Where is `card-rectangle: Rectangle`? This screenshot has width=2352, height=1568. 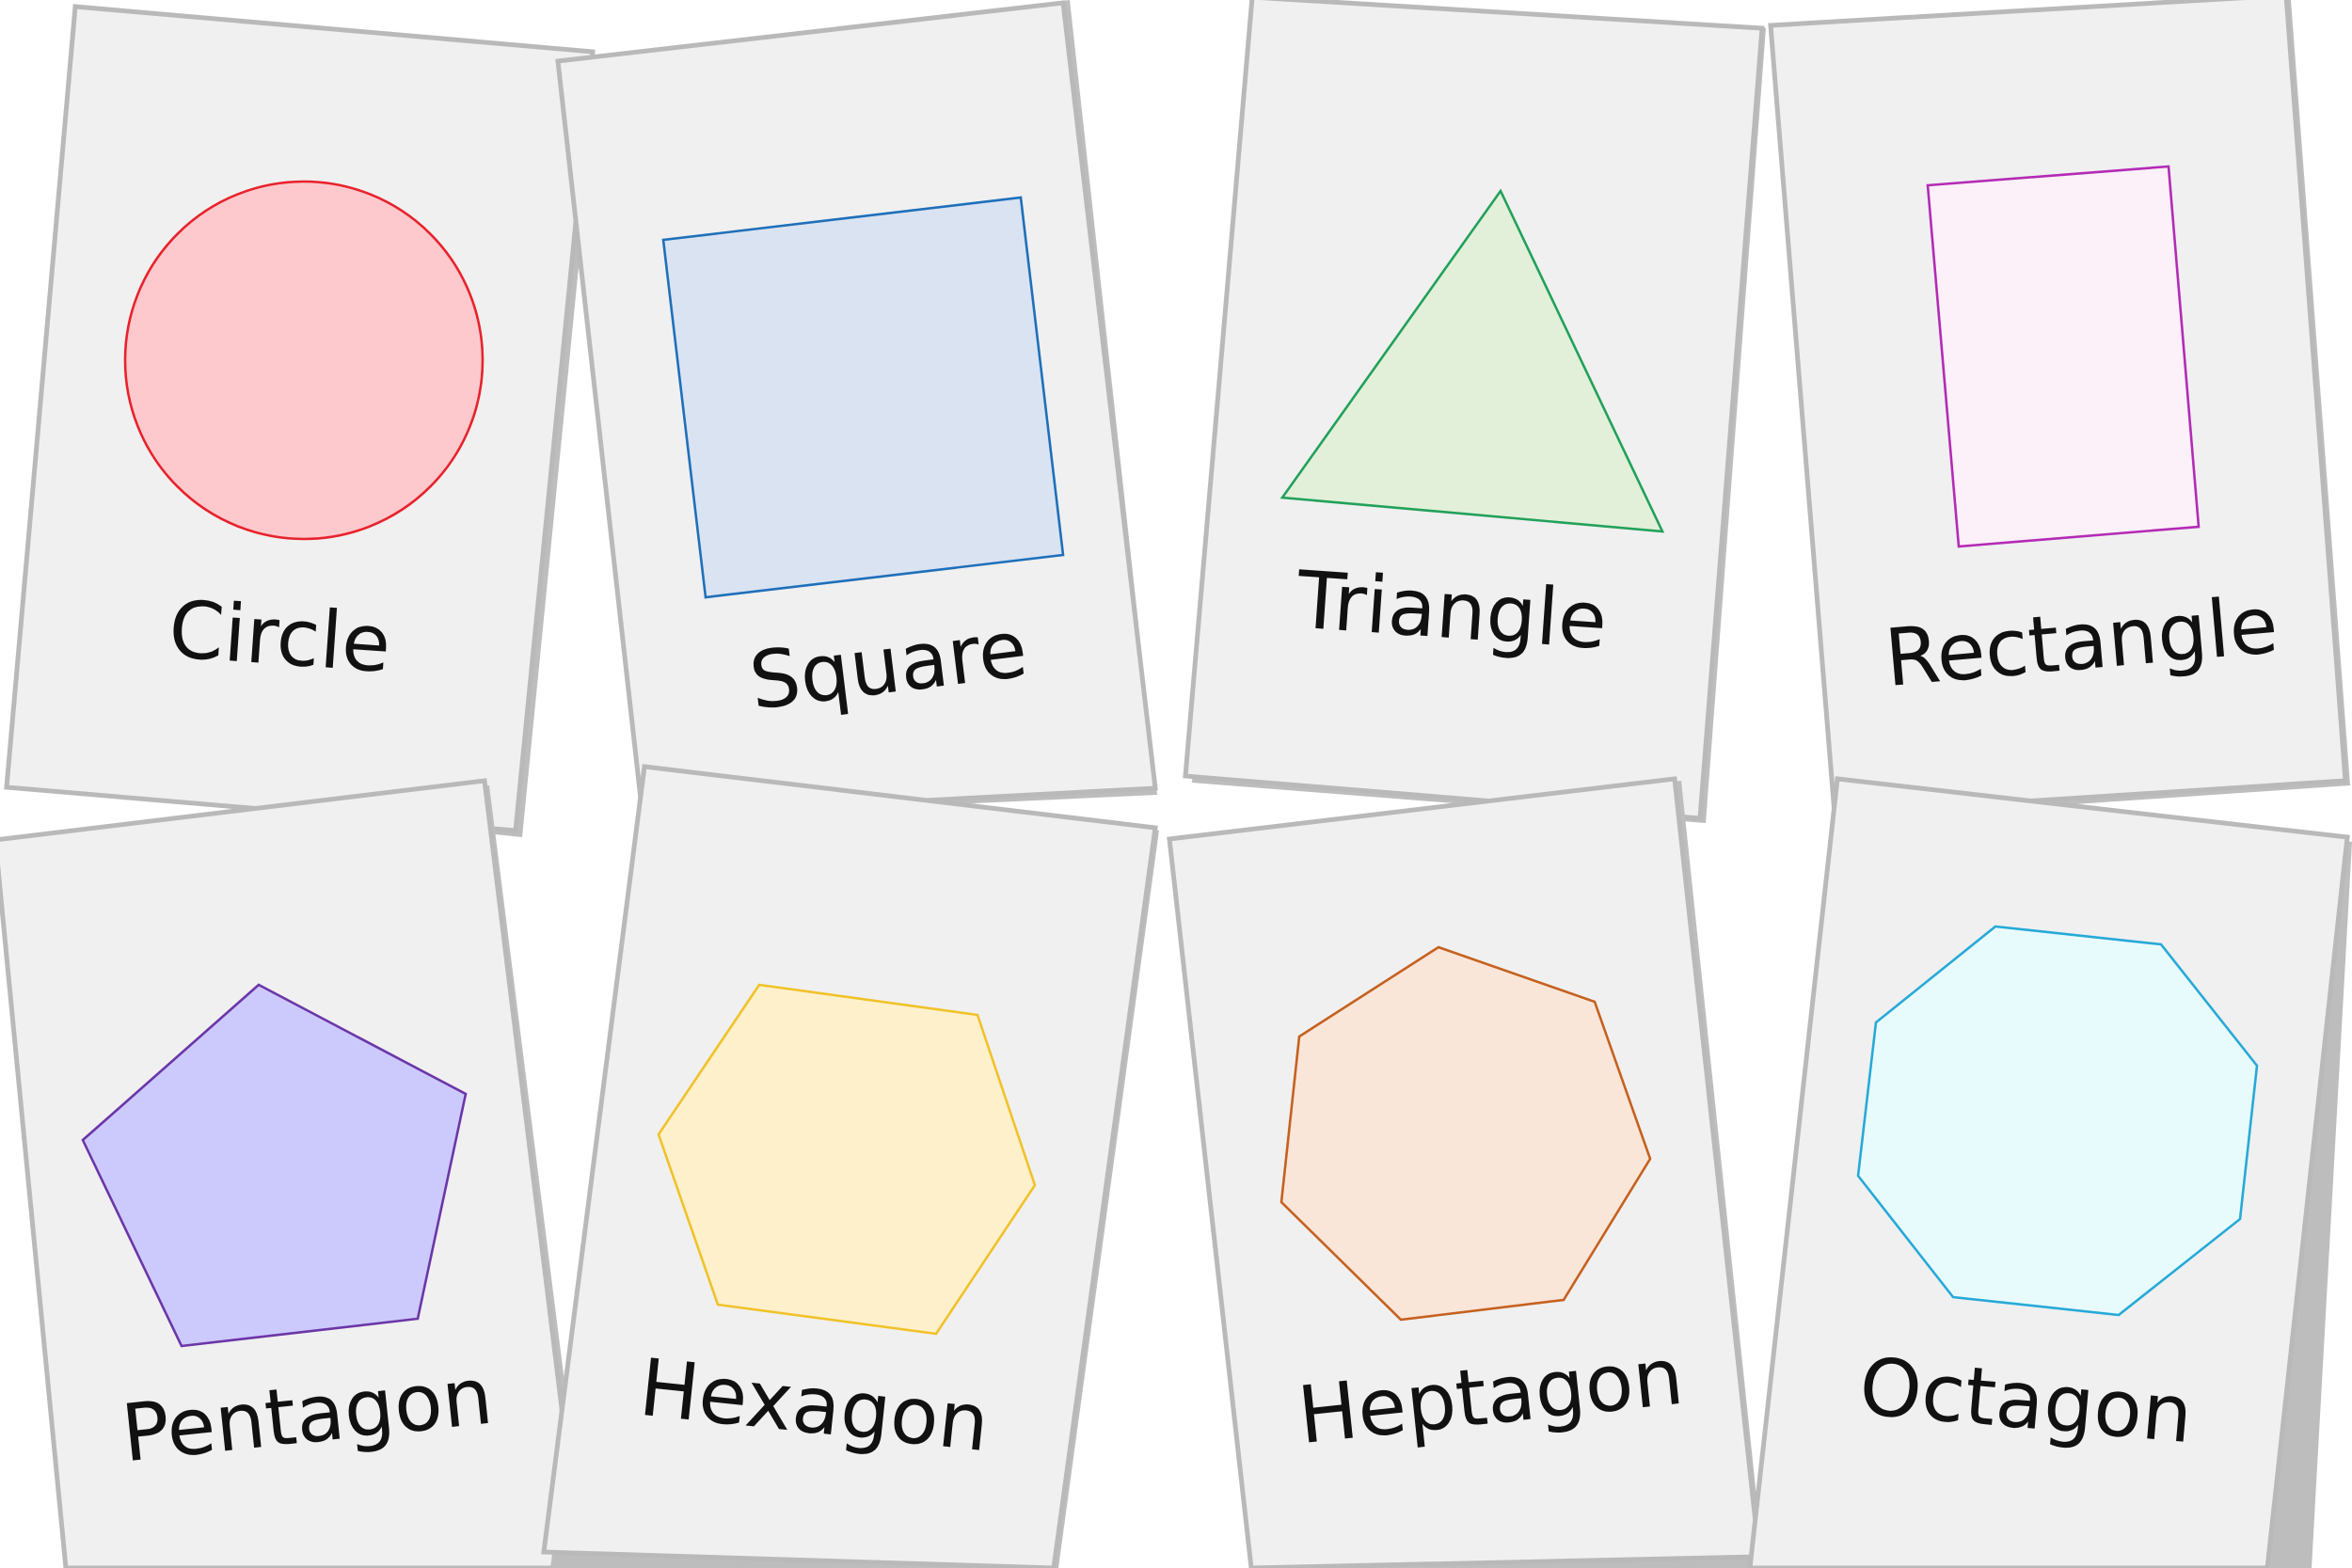 card-rectangle: Rectangle is located at coordinates (2059, 410).